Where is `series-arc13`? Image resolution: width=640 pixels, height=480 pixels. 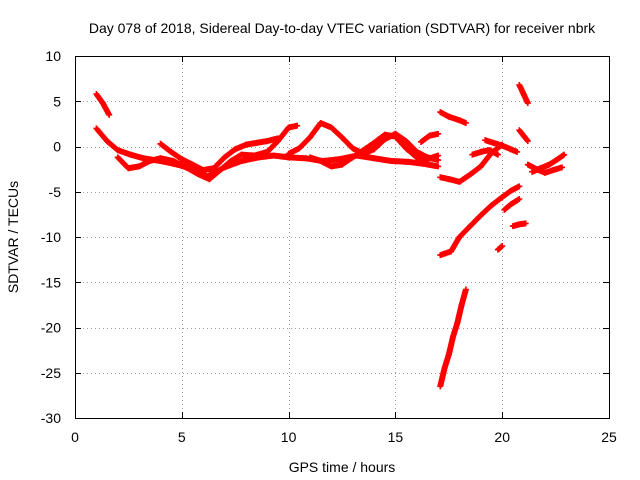 series-arc13 is located at coordinates (500, 248).